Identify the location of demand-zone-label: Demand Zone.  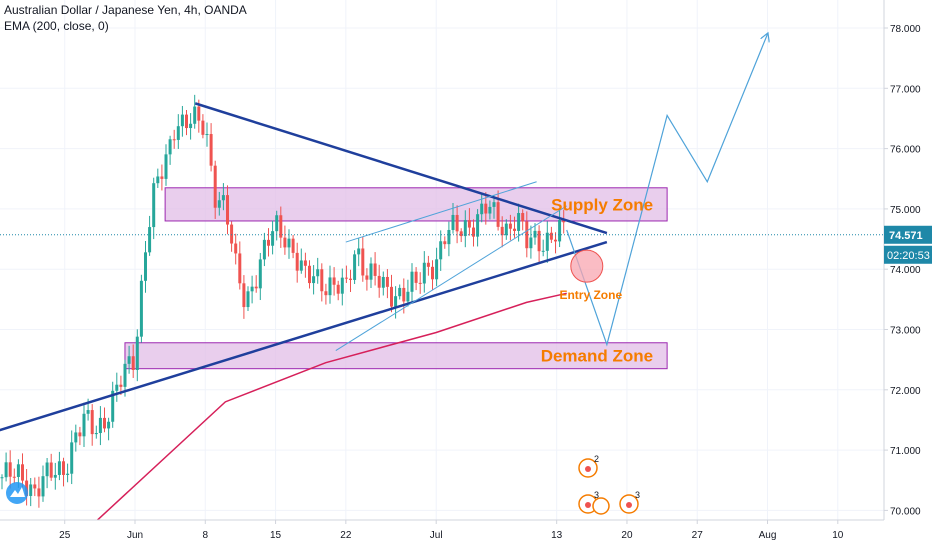
(597, 356).